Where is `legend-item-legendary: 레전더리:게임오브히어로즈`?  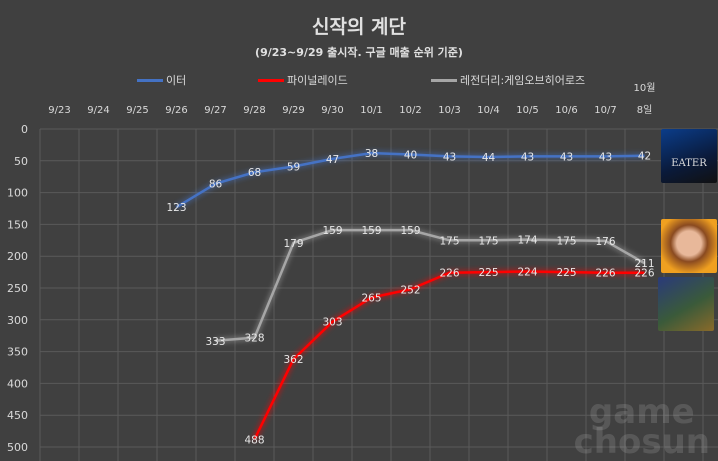 legend-item-legendary: 레전더리:게임오브히어로즈 is located at coordinates (508, 80).